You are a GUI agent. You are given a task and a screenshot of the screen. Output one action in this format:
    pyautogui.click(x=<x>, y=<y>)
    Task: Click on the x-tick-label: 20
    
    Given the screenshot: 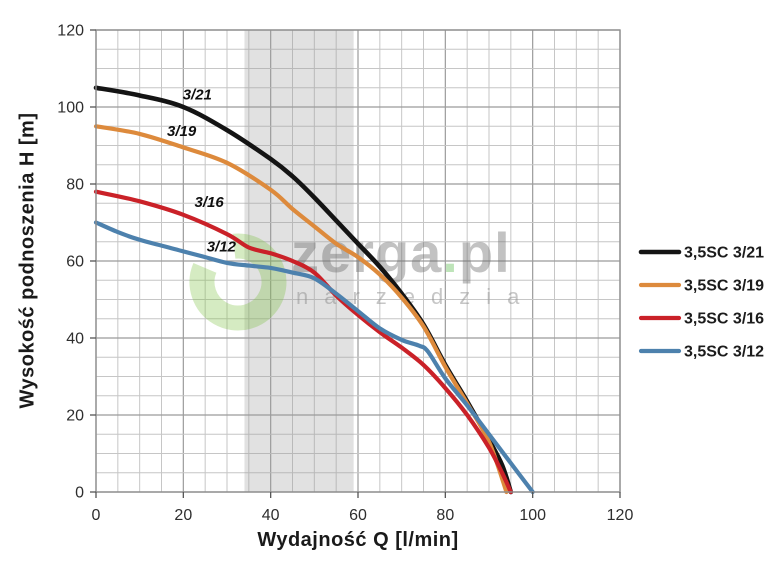 What is the action you would take?
    pyautogui.click(x=183, y=515)
    